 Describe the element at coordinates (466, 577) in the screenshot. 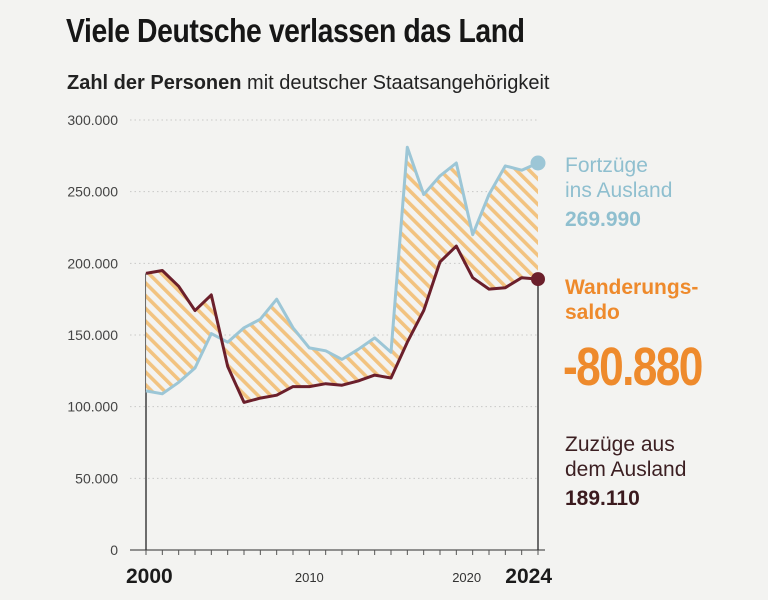

I see `x-tick-label: 2020` at that location.